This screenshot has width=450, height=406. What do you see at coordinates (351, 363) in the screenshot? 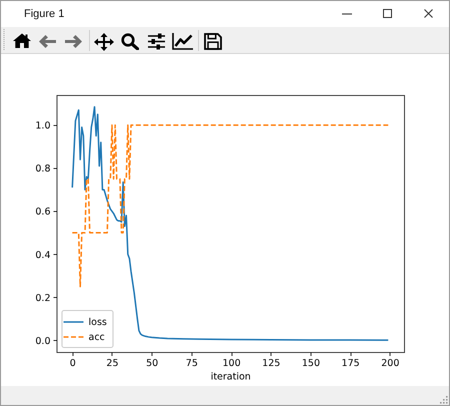
I see `x-tick-label: 175` at bounding box center [351, 363].